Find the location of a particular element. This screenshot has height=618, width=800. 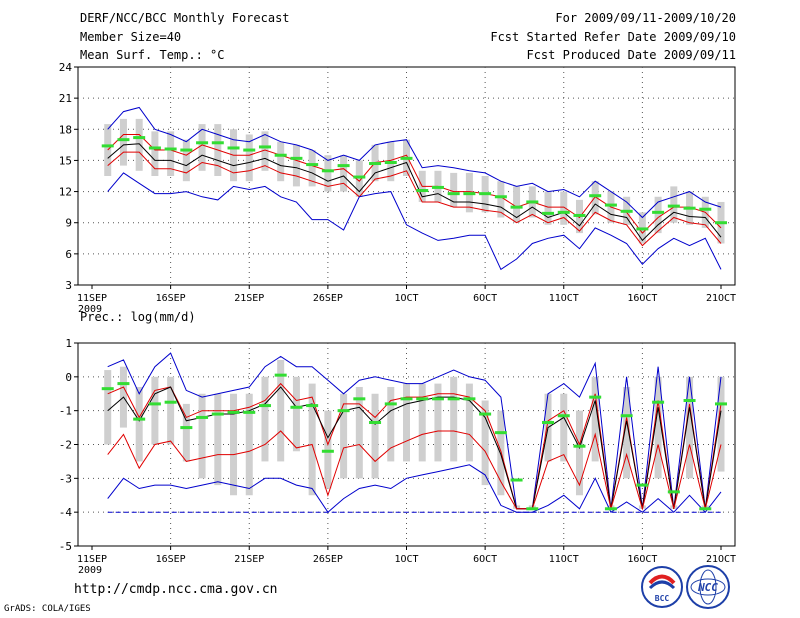

temperature-panel-label: Mean Surf. Temp.: °C is located at coordinates (152, 55).